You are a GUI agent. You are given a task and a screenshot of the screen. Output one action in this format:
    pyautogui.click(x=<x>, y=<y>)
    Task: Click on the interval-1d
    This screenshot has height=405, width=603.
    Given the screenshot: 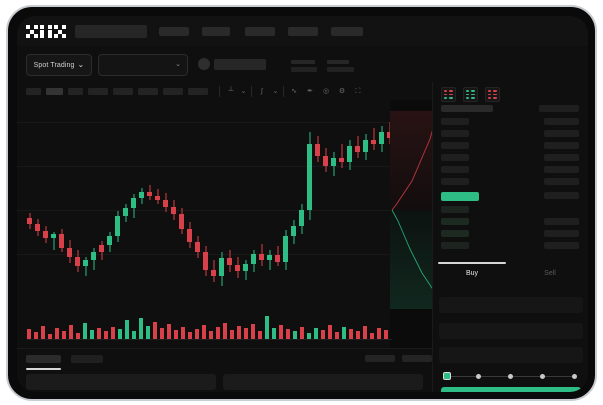 What is the action you would take?
    pyautogui.click(x=148, y=91)
    